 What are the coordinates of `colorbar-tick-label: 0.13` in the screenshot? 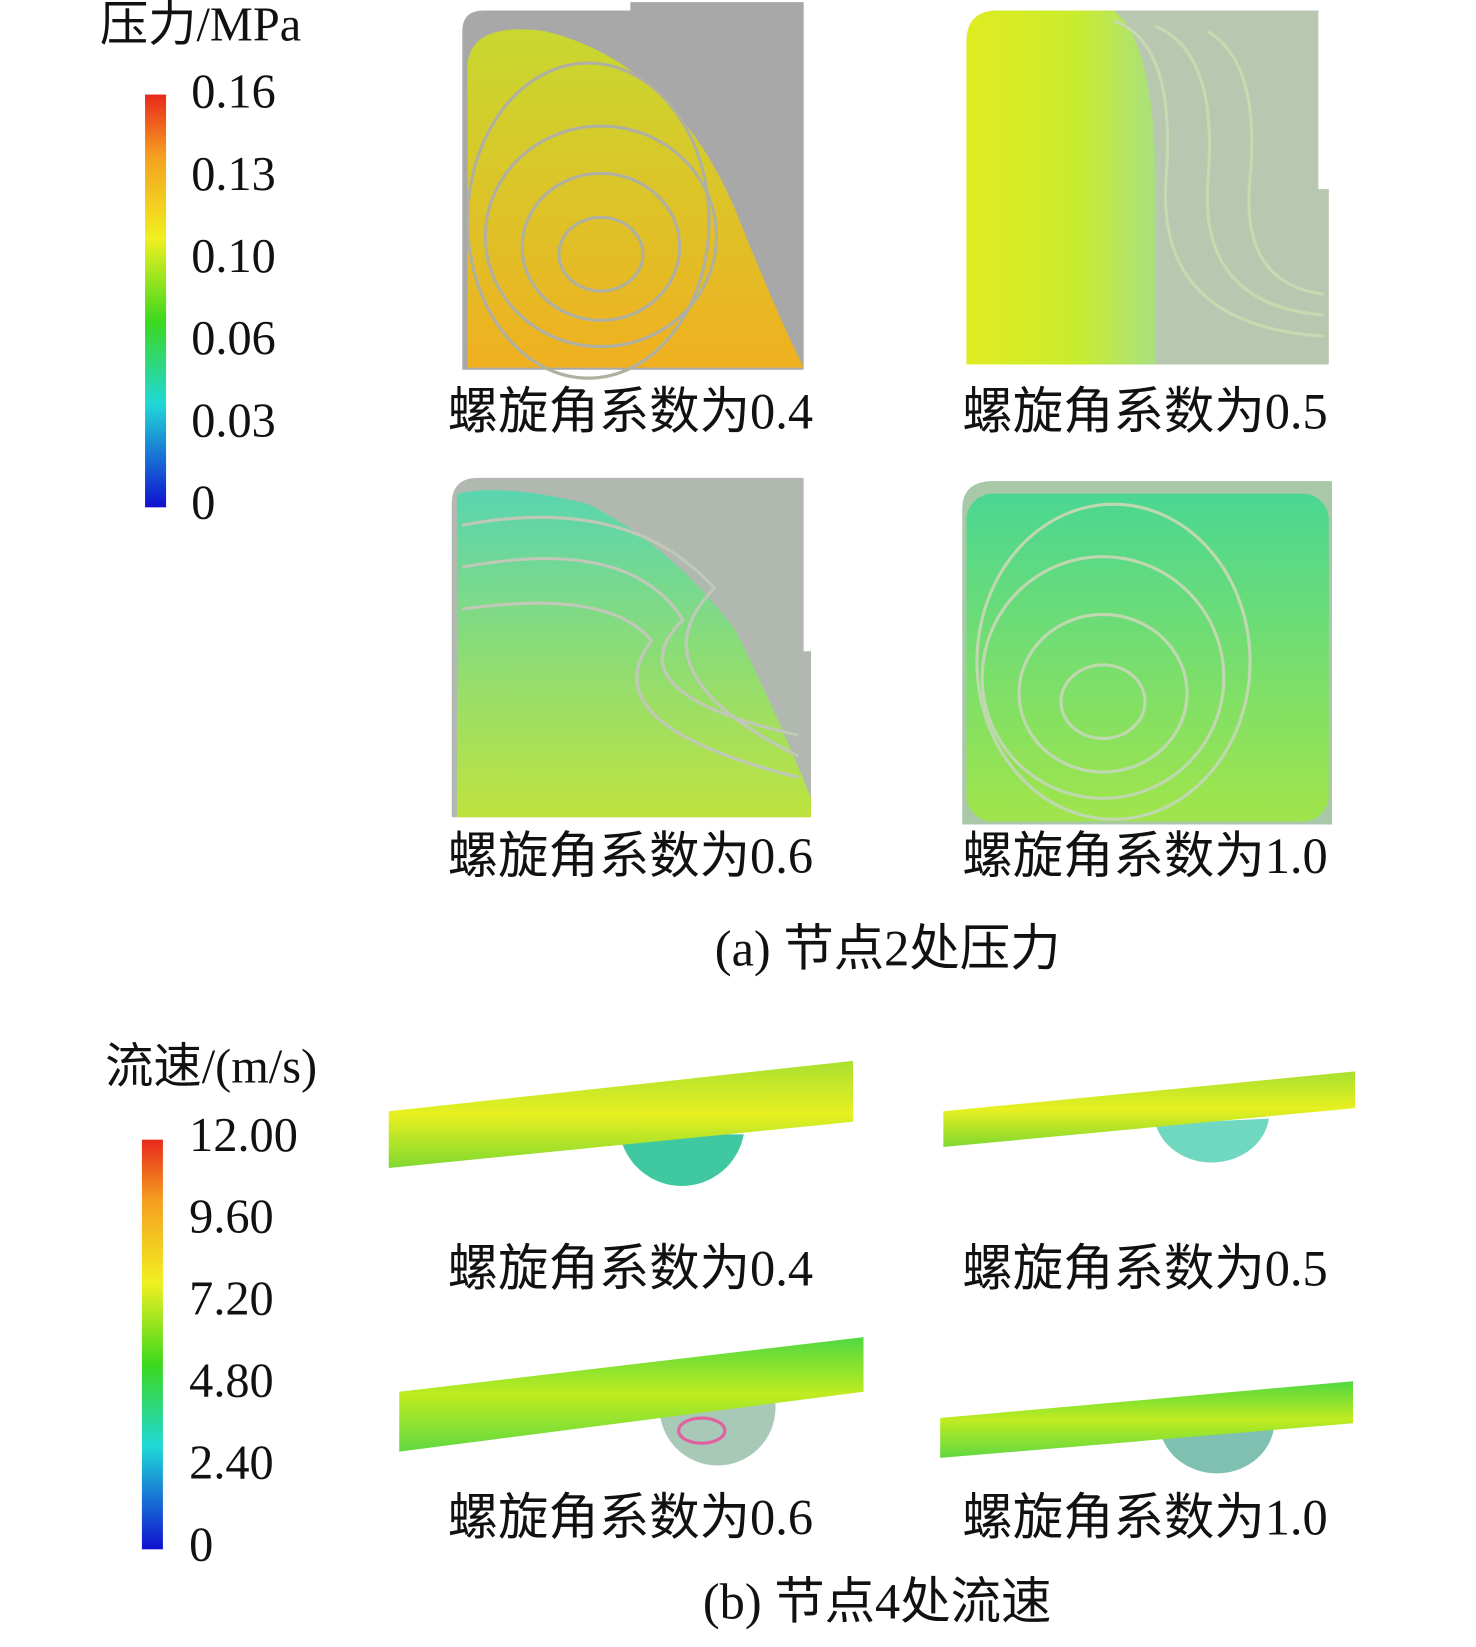 It's located at (233, 174).